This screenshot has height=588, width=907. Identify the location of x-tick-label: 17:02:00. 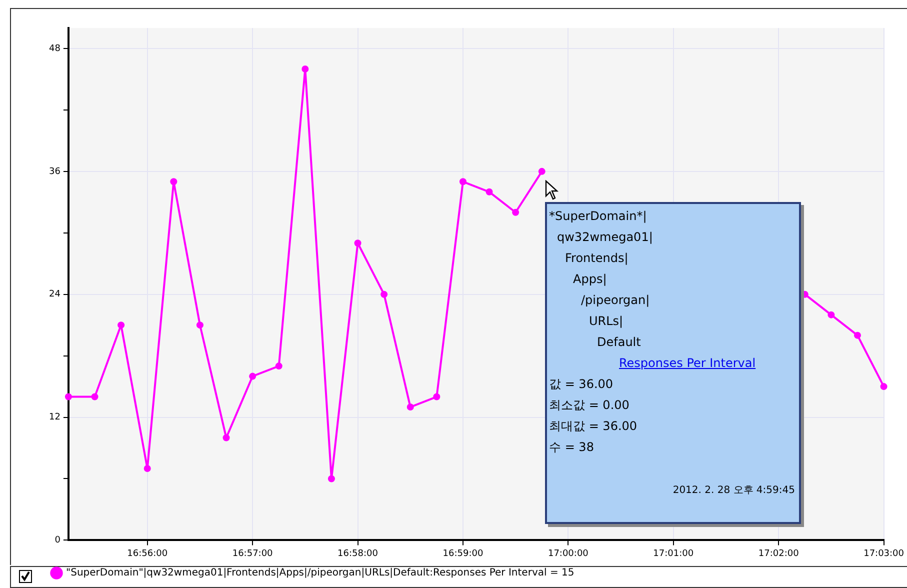
(779, 553).